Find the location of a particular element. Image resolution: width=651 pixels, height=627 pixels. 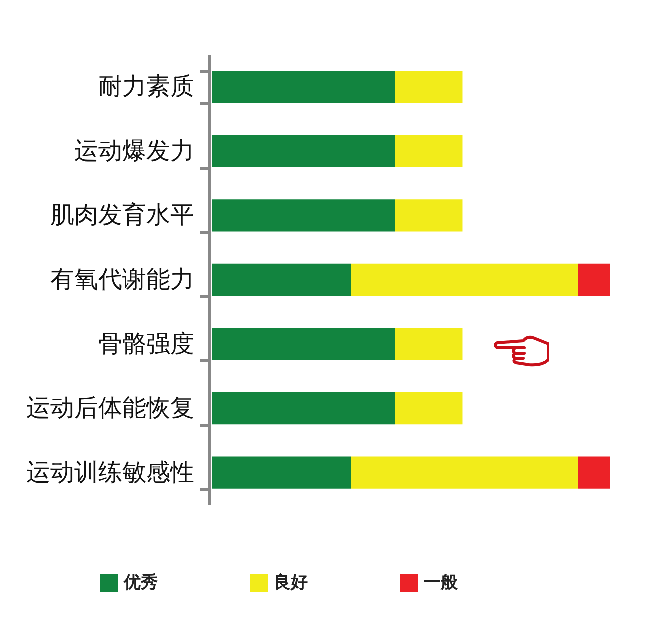

legend-label: 良好 is located at coordinates (291, 583).